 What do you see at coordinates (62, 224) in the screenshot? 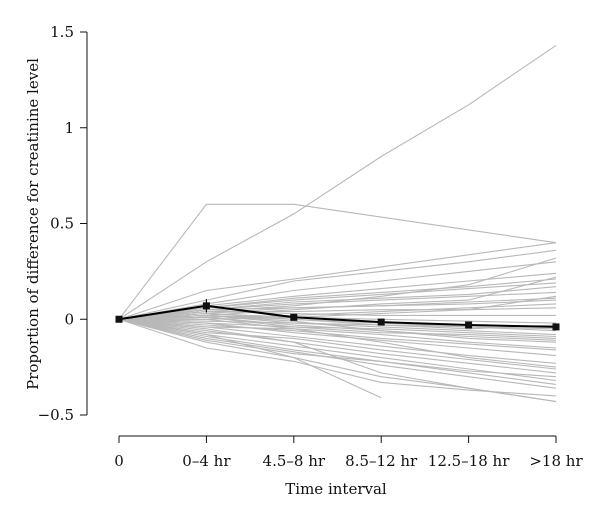
I see `y-tick-label: 0.5` at bounding box center [62, 224].